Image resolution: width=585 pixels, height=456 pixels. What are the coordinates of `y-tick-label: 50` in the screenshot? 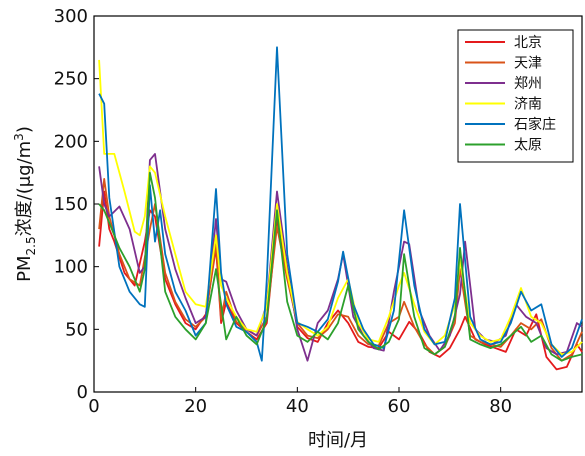 It's located at (76, 329).